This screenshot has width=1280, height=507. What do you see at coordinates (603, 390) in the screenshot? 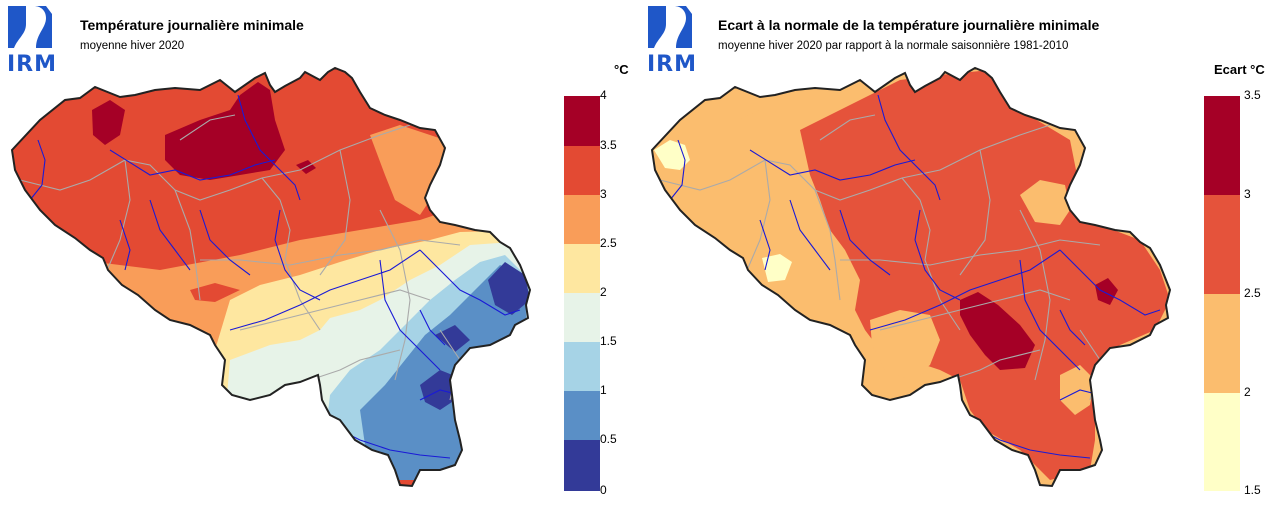
I see `legend-tick-label: 1` at bounding box center [603, 390].